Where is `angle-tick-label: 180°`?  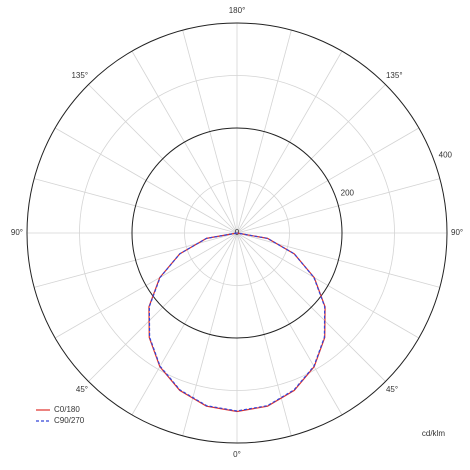
angle-tick-label: 180° is located at coordinates (237, 10).